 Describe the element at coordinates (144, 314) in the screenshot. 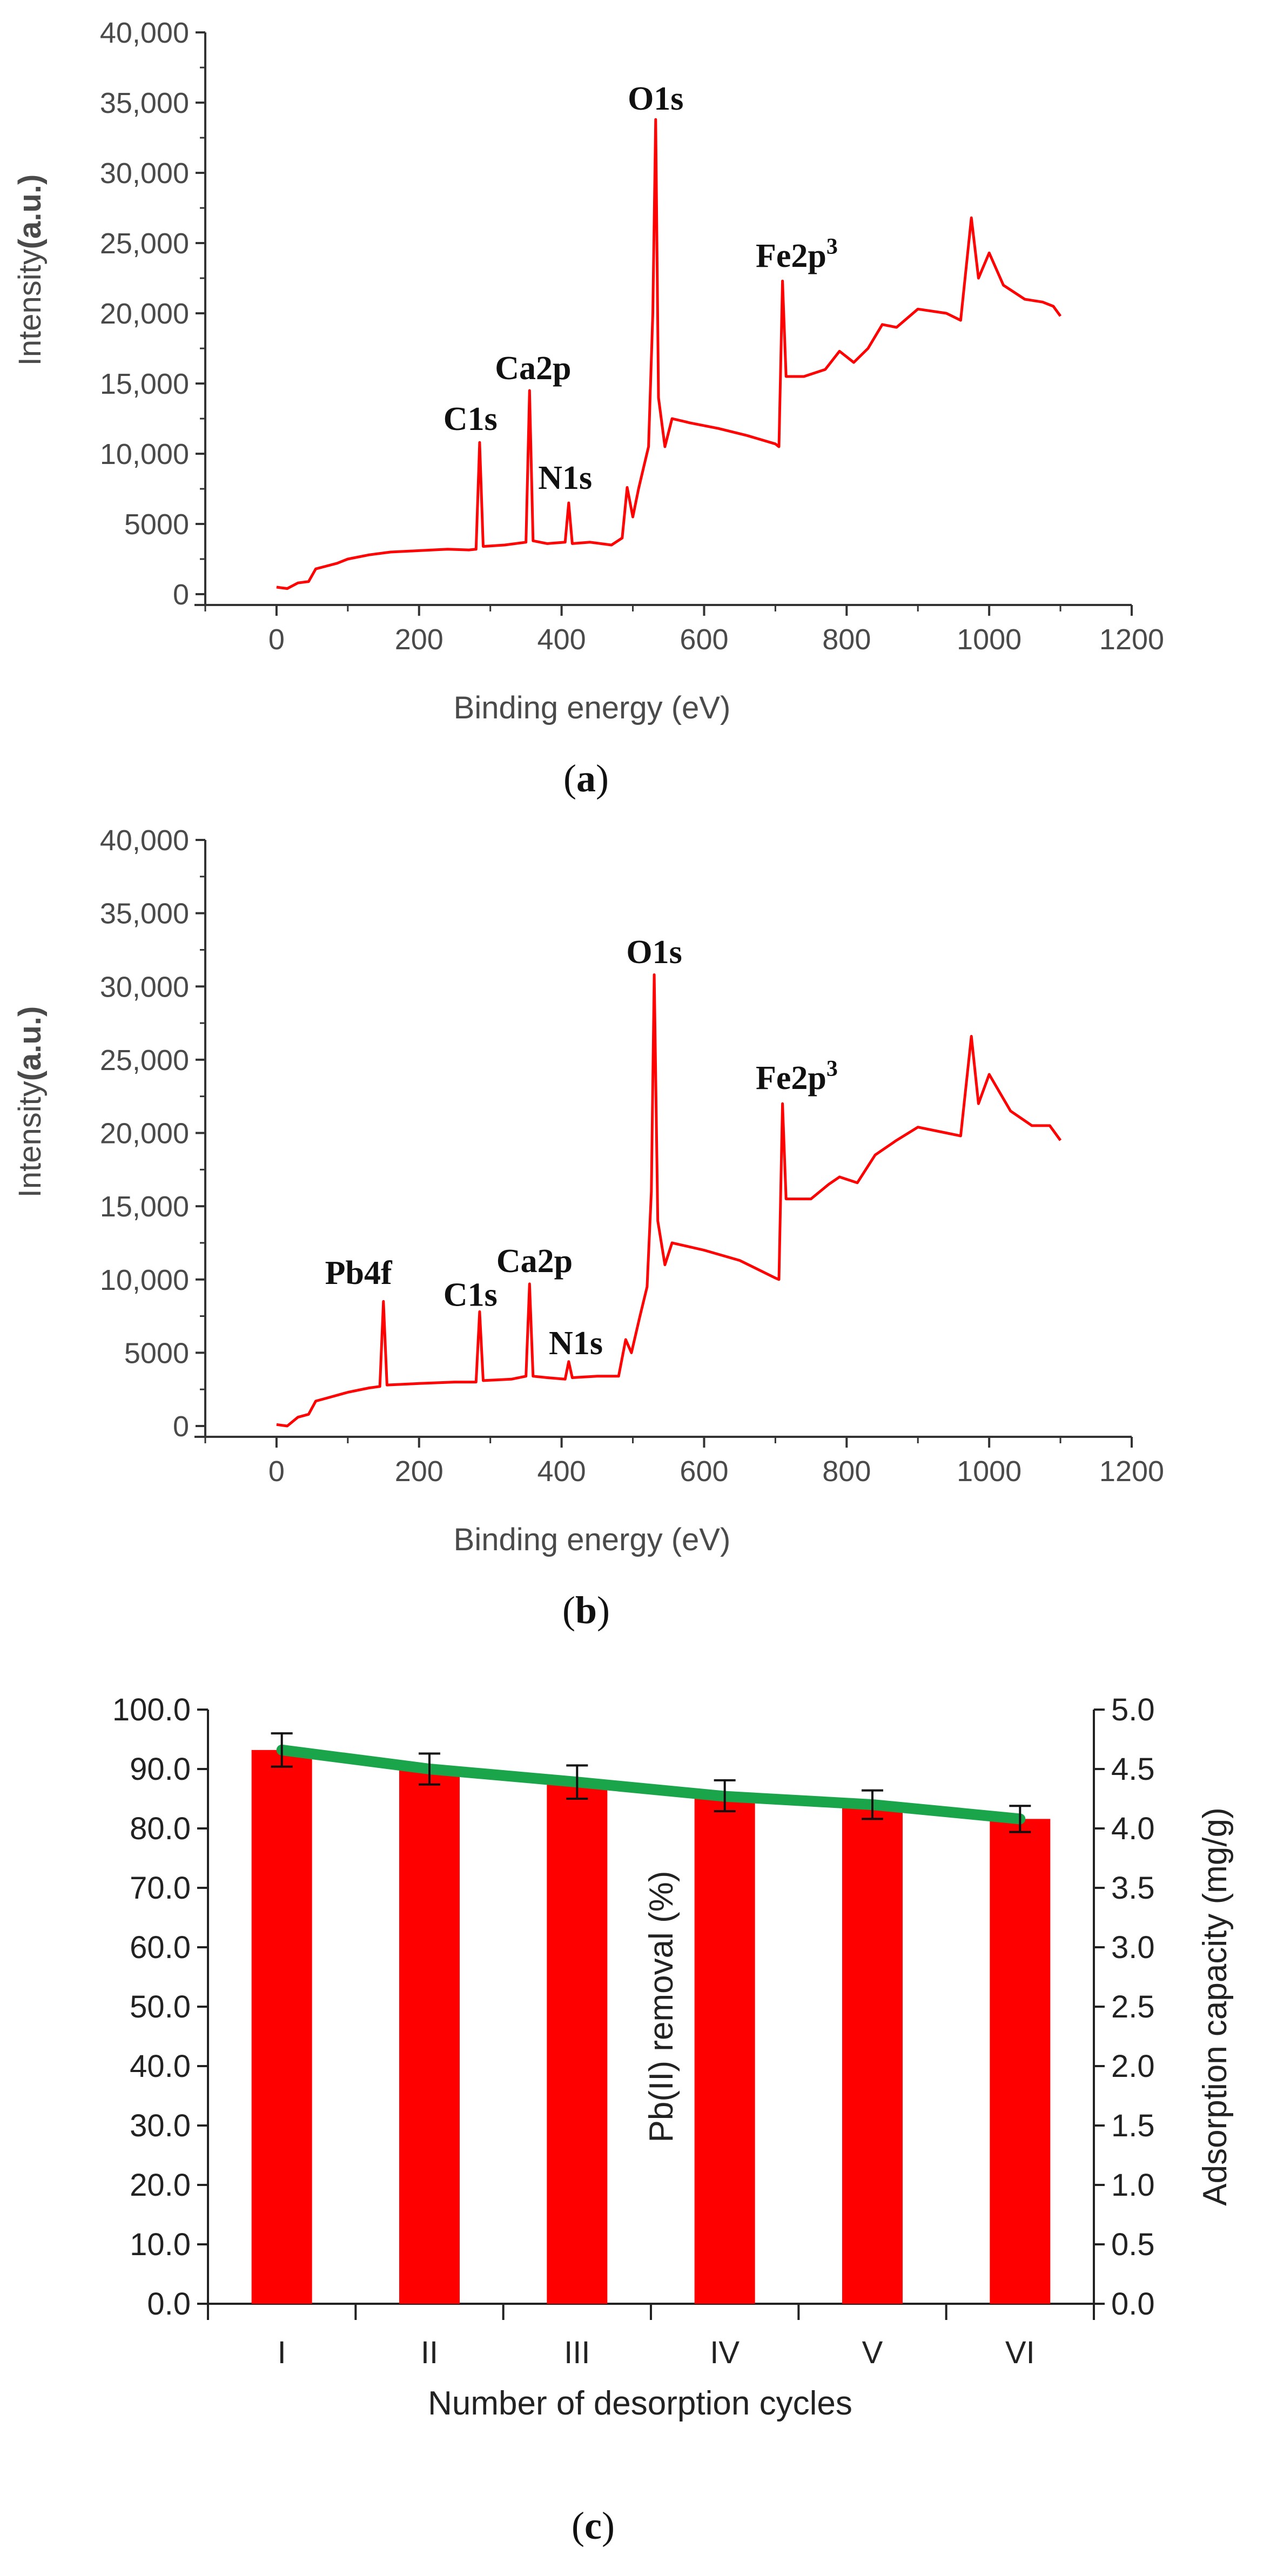

I see `y-tick-label: 20,000` at that location.